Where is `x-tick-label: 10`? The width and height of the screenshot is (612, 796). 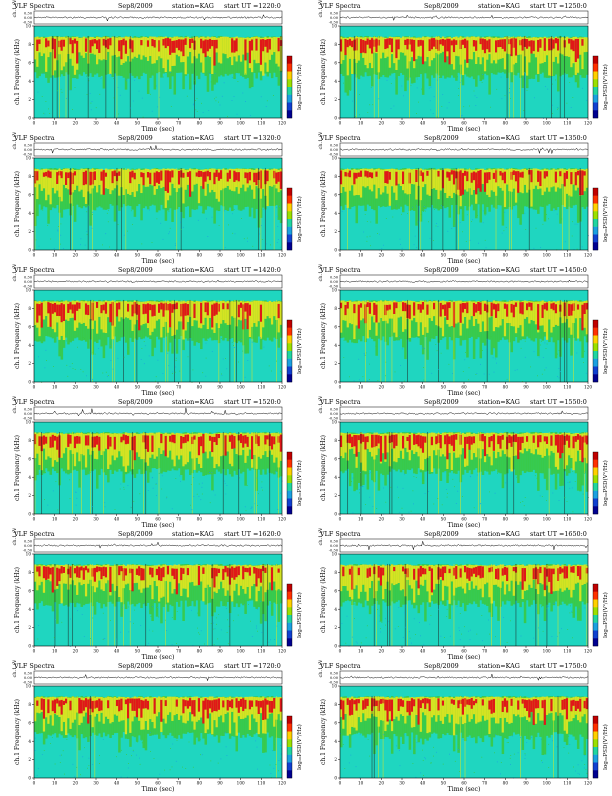
x-tick-label: 10 is located at coordinates (55, 387).